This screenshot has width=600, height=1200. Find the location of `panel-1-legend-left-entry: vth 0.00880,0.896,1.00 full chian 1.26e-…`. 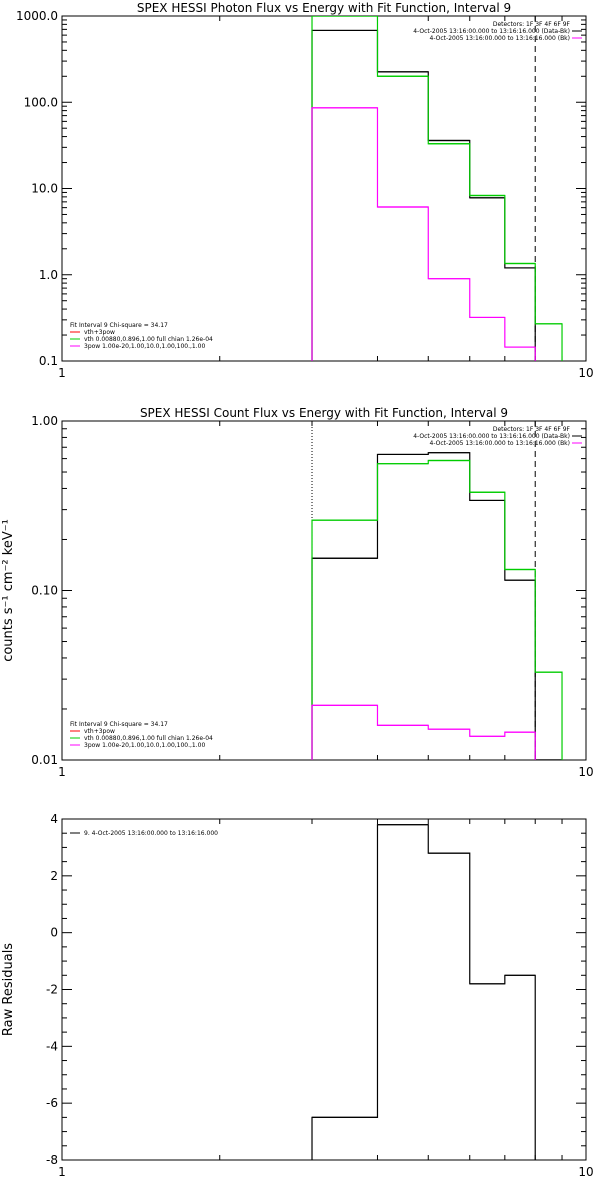

panel-1-legend-left-entry: vth 0.00880,0.896,1.00 full chian 1.26e-… is located at coordinates (148, 339).